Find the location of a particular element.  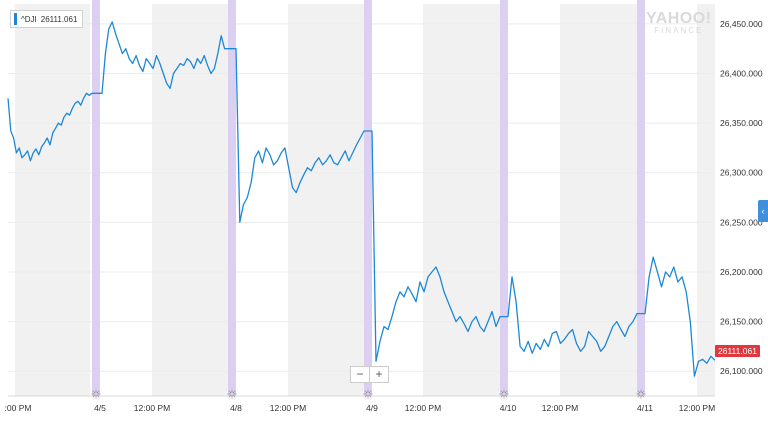

y-tick-label: 26,200.000 is located at coordinates (741, 272).